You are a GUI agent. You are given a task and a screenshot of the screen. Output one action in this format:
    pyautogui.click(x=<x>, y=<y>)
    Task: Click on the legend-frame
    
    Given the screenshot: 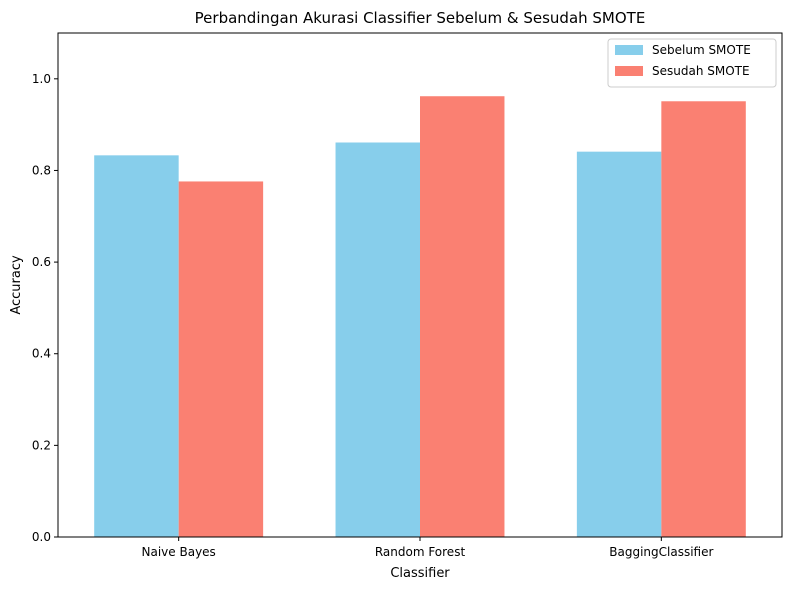 What is the action you would take?
    pyautogui.click(x=692, y=63)
    